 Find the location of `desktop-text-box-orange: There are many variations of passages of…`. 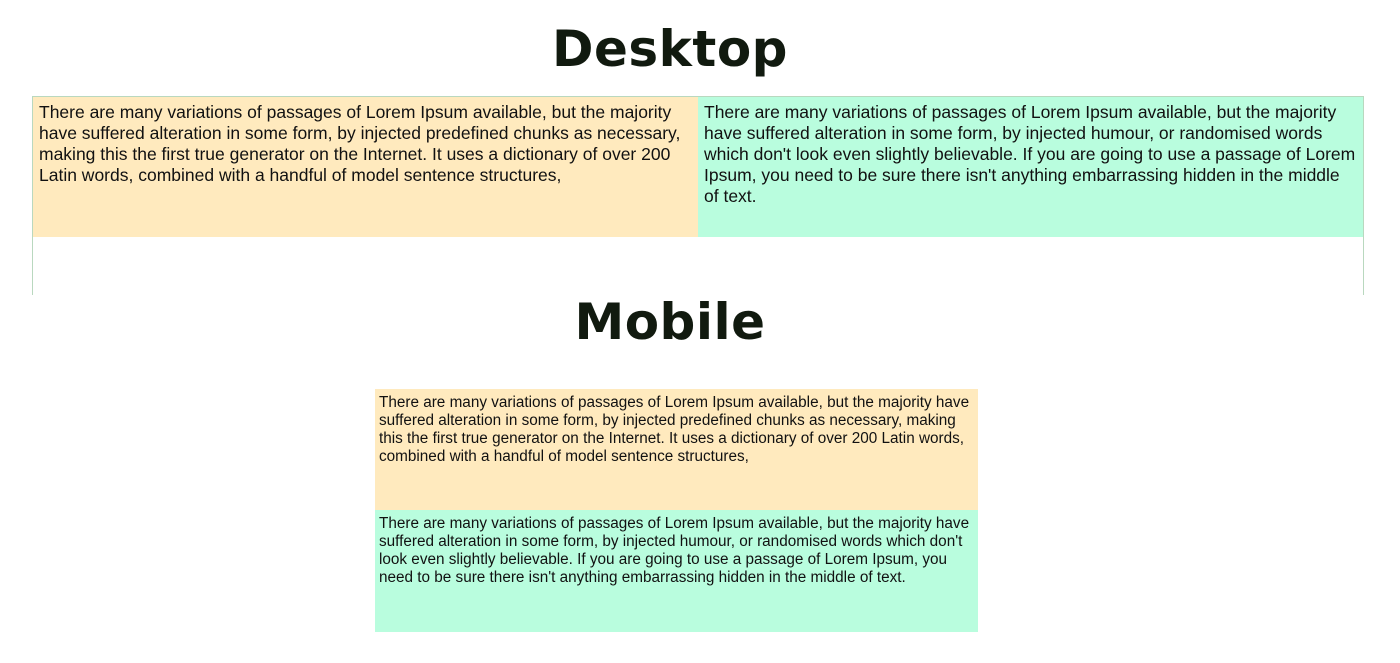

desktop-text-box-orange: There are many variations of passages of… is located at coordinates (365, 167).